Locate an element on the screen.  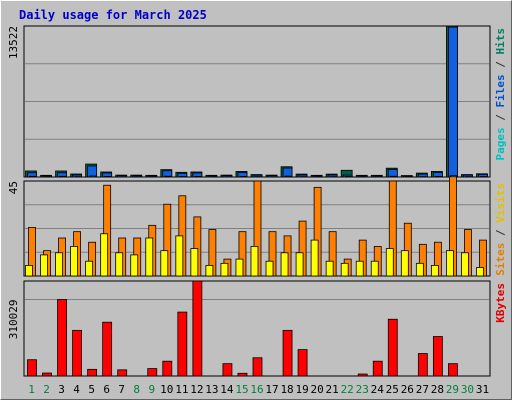
day-label-25: 25 is located at coordinates (392, 389).